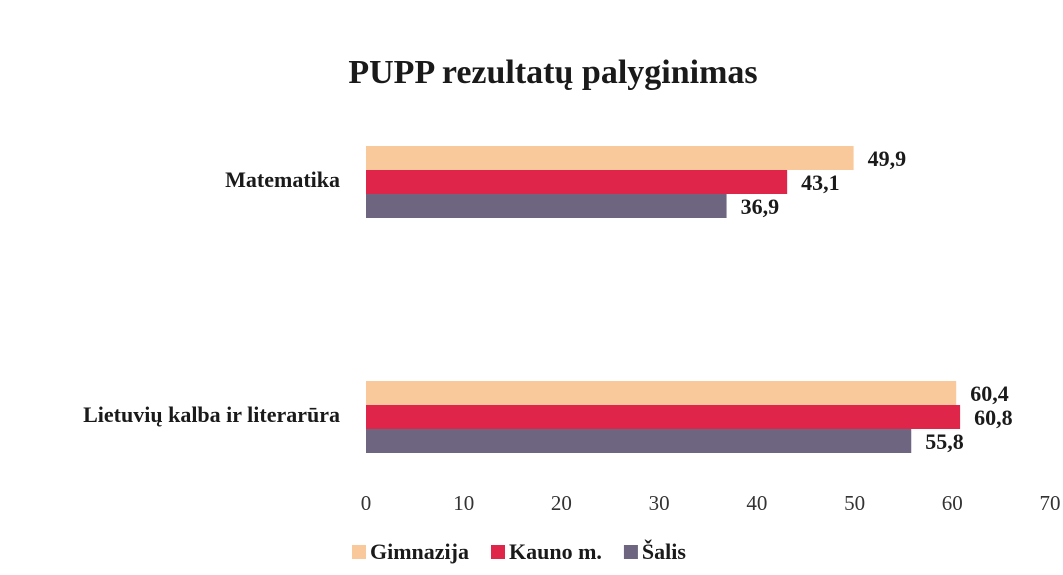 The image size is (1063, 575). Describe the element at coordinates (419, 551) in the screenshot. I see `legend-label: Gimnazija` at that location.